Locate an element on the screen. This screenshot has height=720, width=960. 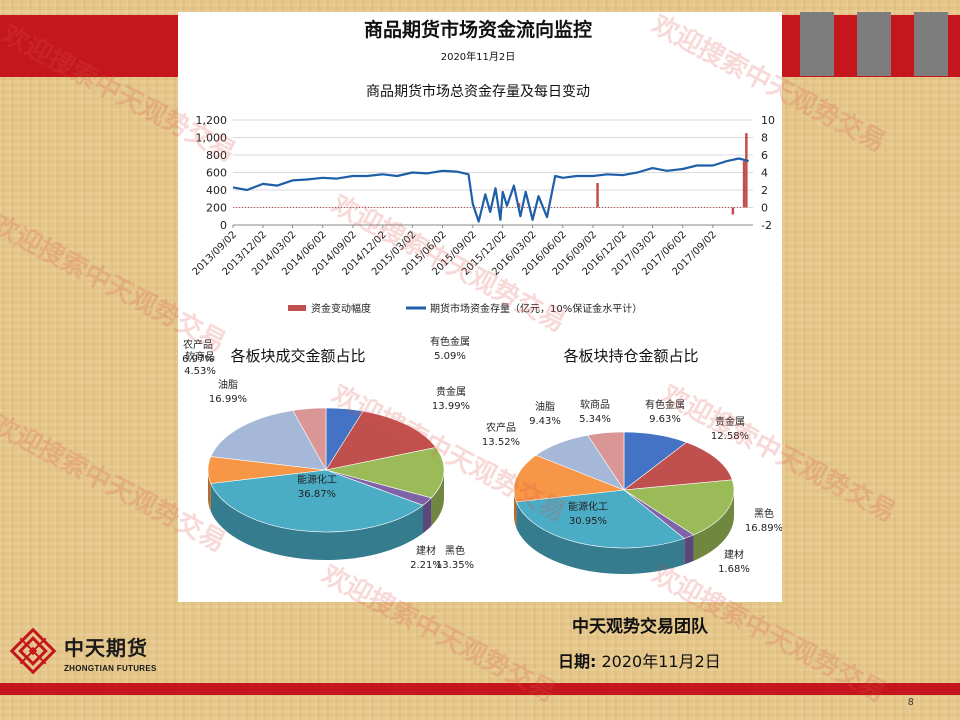
top-red-bar is located at coordinates (89, 46).